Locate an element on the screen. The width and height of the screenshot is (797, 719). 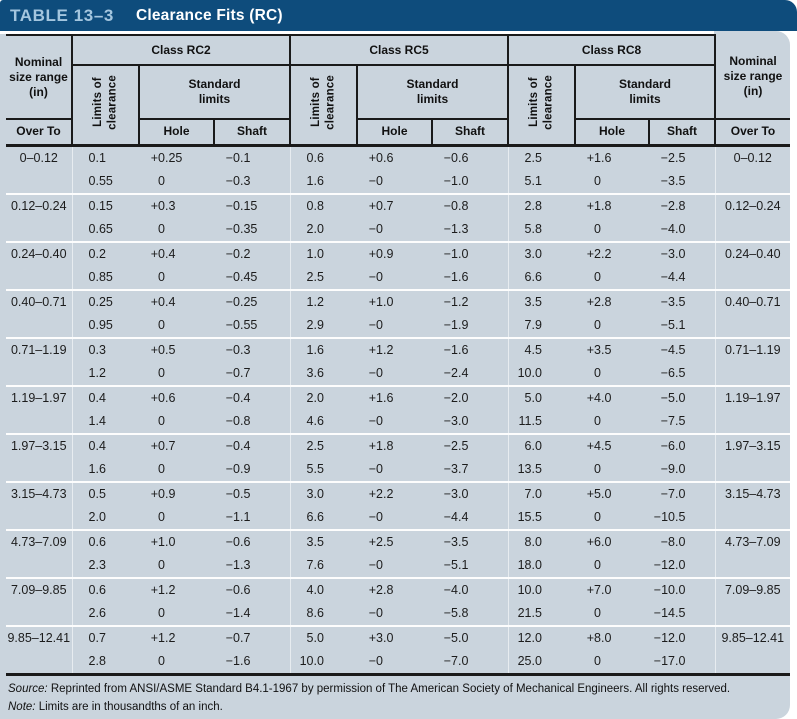
header-hole-rc2: Hole is located at coordinates (176, 132).